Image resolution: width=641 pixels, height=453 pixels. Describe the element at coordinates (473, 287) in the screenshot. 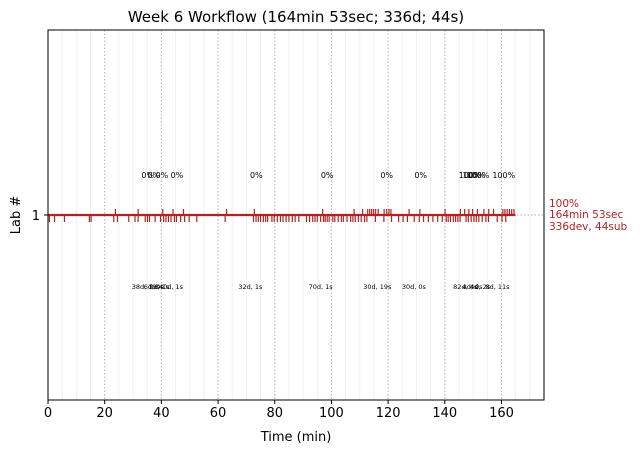

I see `annotation-bottom: 4d, 0s` at that location.